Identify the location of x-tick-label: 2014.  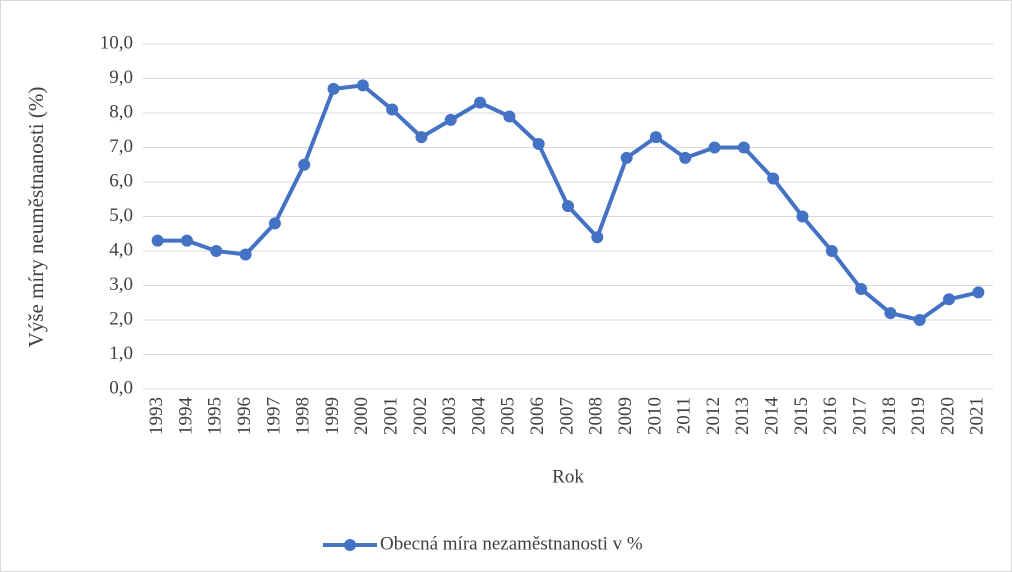
(772, 416).